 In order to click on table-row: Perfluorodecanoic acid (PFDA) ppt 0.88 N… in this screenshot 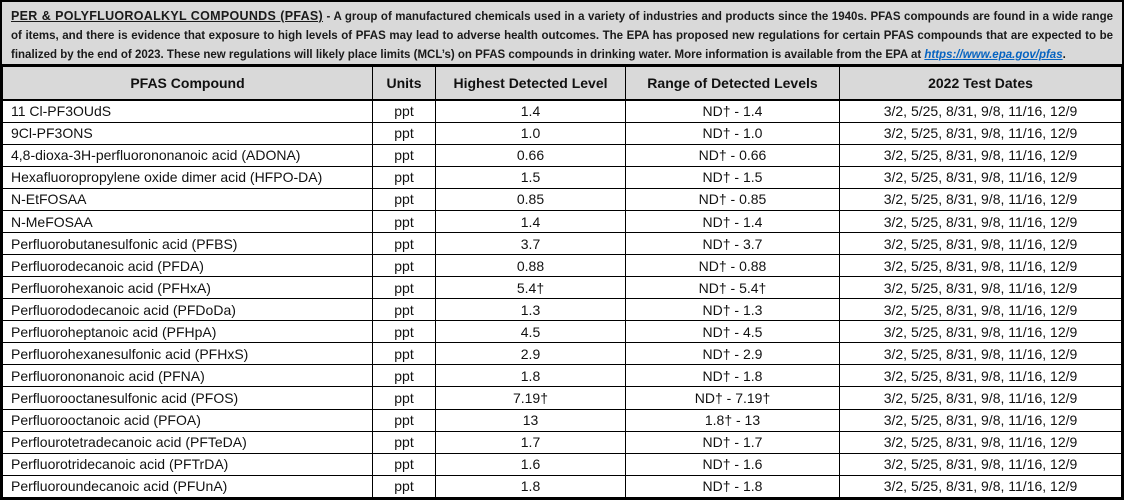, I will do `click(562, 266)`.